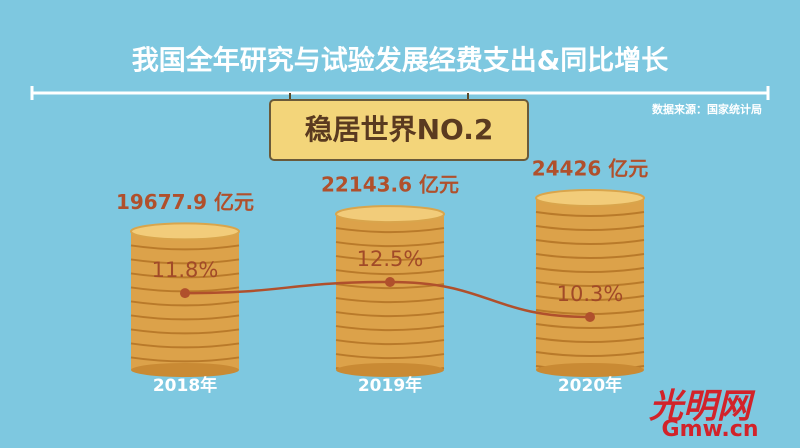 The height and width of the screenshot is (448, 800). Describe the element at coordinates (707, 109) in the screenshot. I see `source: 数据来源：国家统计局` at that location.